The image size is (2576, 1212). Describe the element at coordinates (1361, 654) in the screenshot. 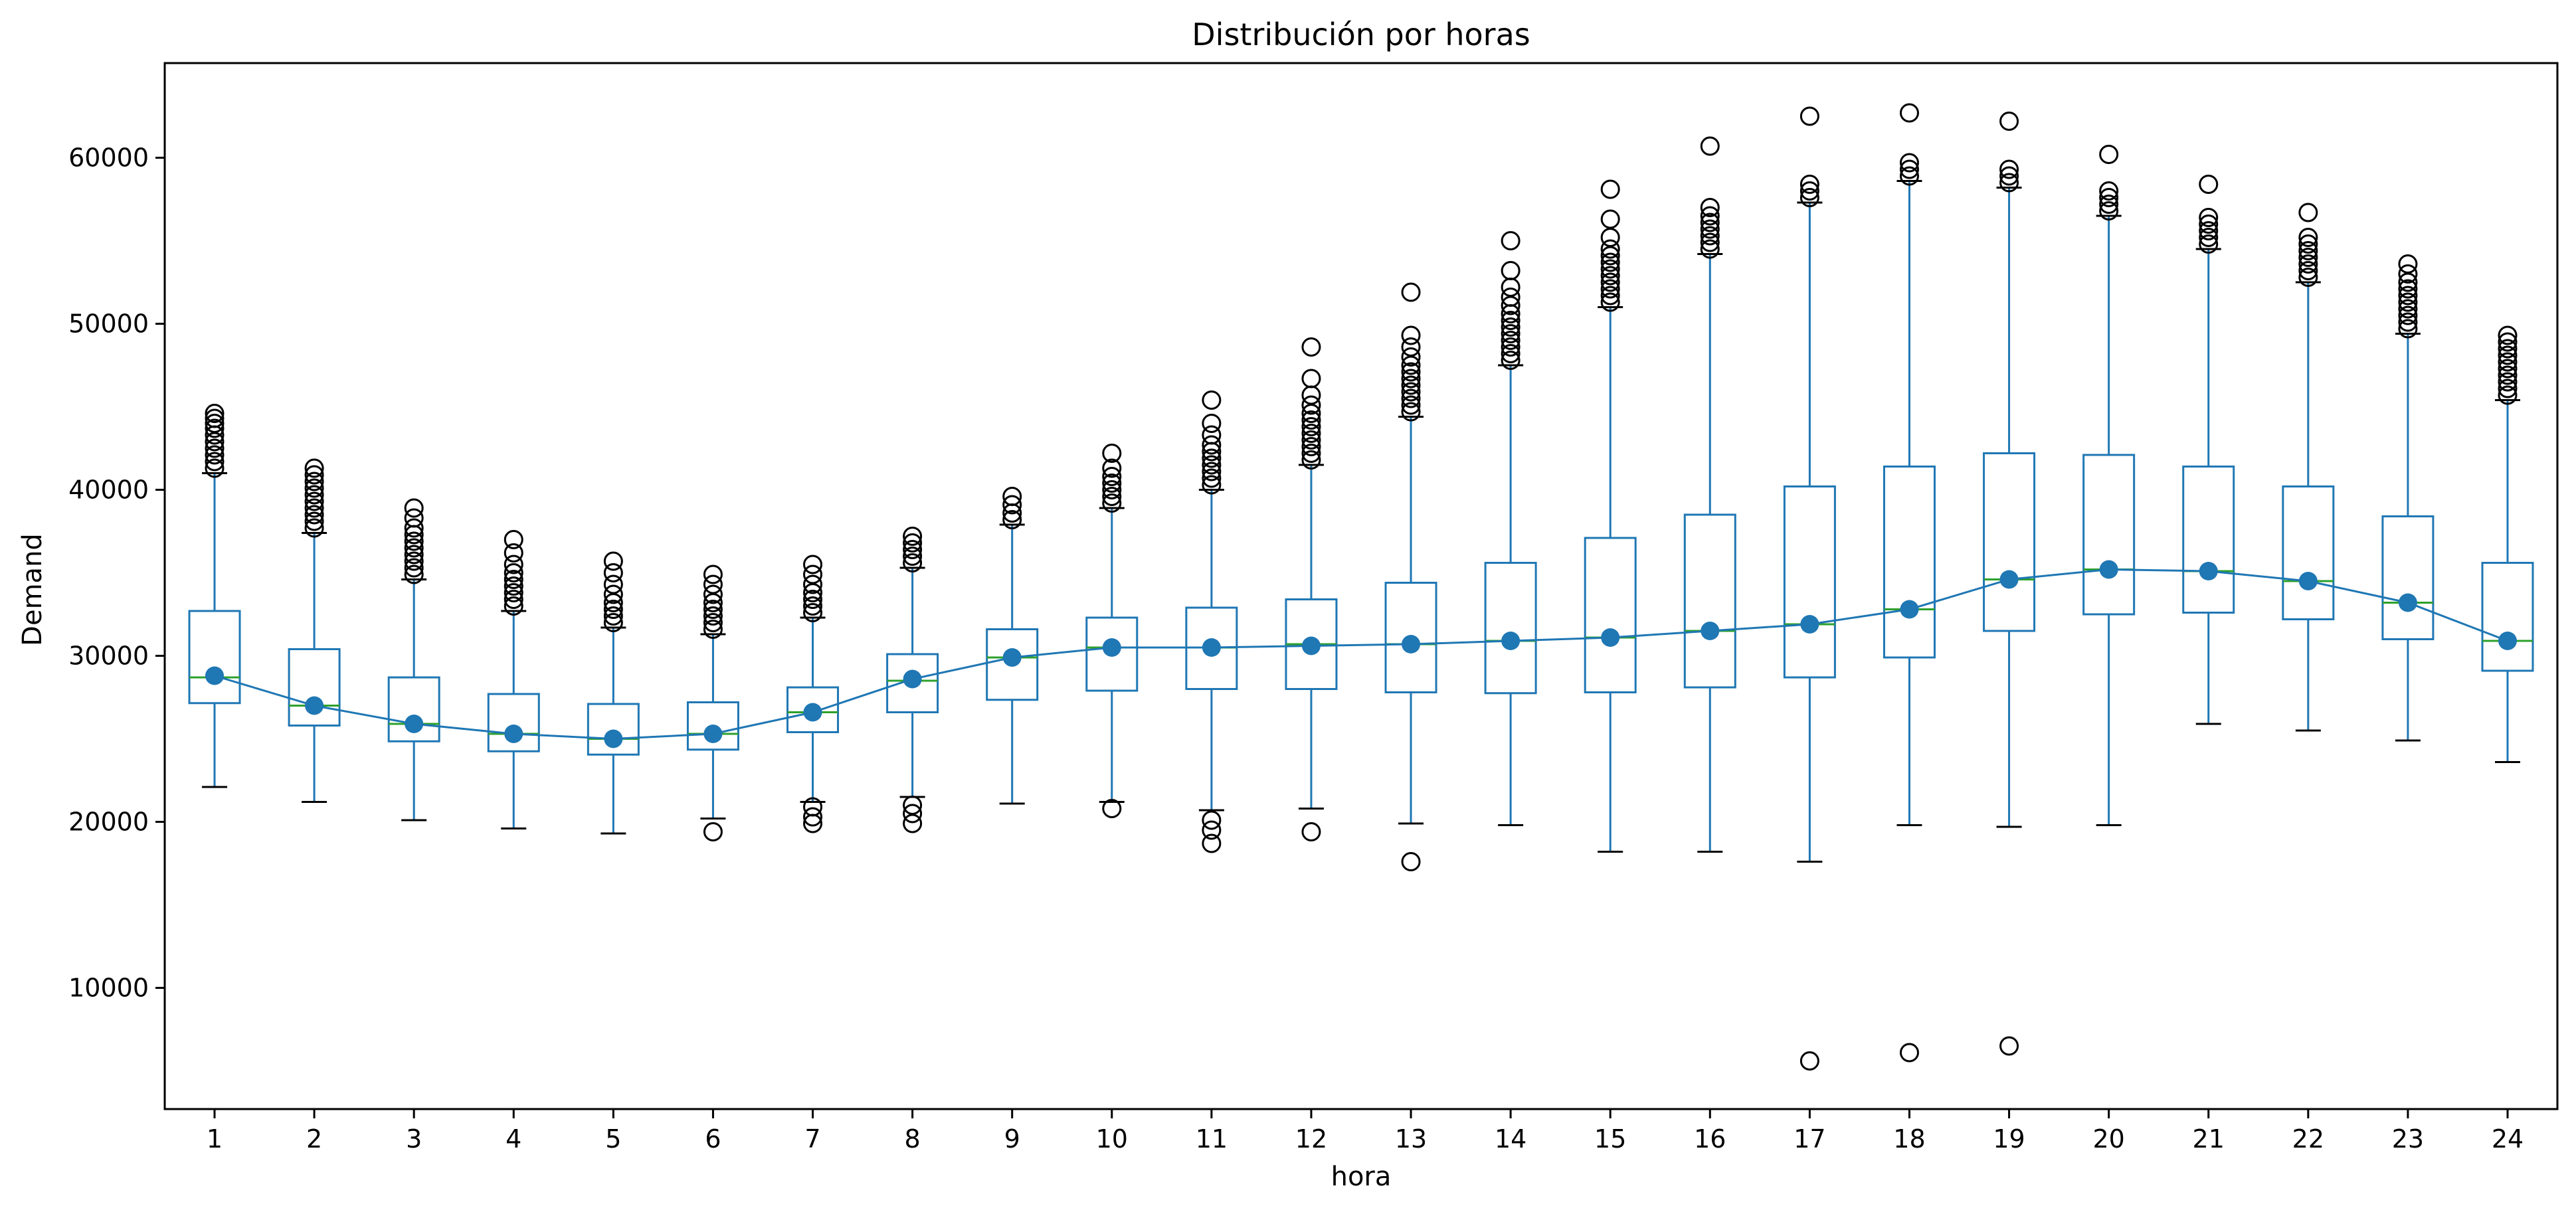

I see `mean-line-group` at that location.